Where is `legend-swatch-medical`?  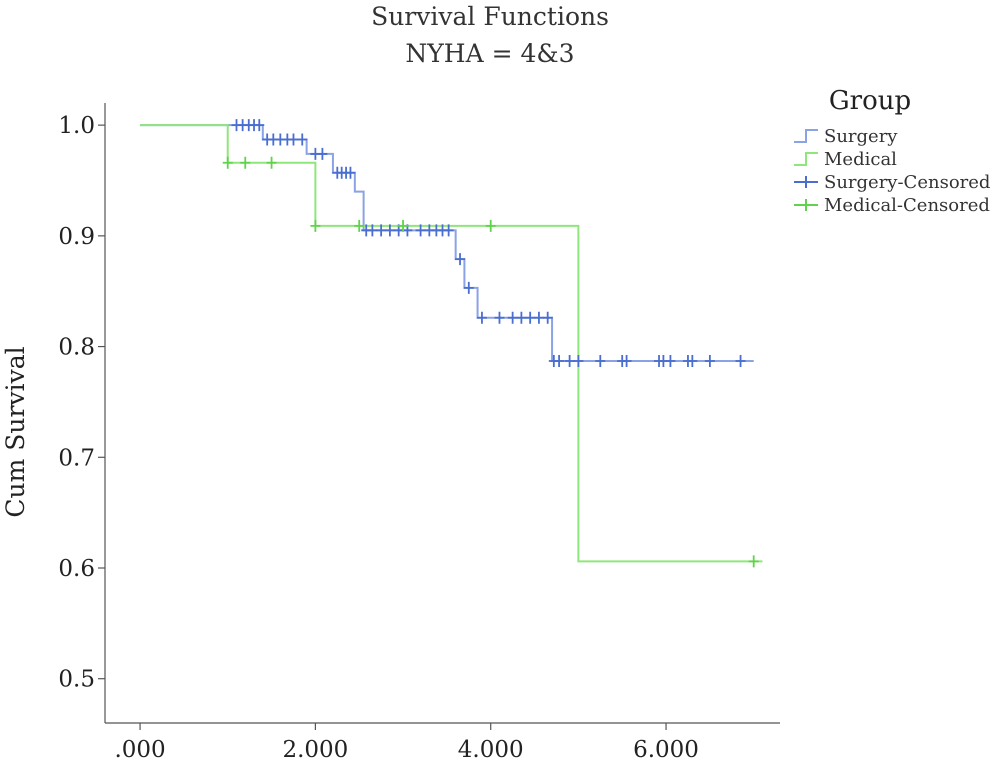
legend-swatch-medical is located at coordinates (806, 159).